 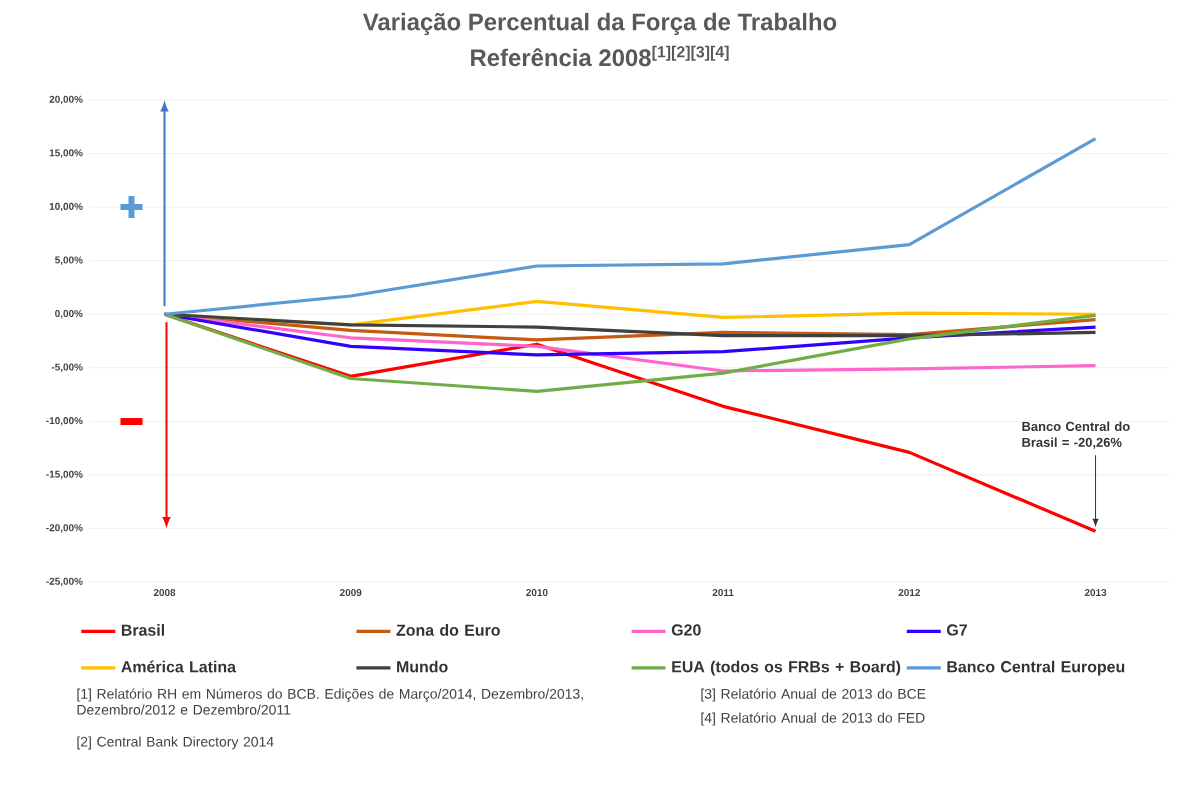 What do you see at coordinates (600, 56) in the screenshot?
I see `chart-subtitle: Referência 2008$^{[1][2][3][4]}$` at bounding box center [600, 56].